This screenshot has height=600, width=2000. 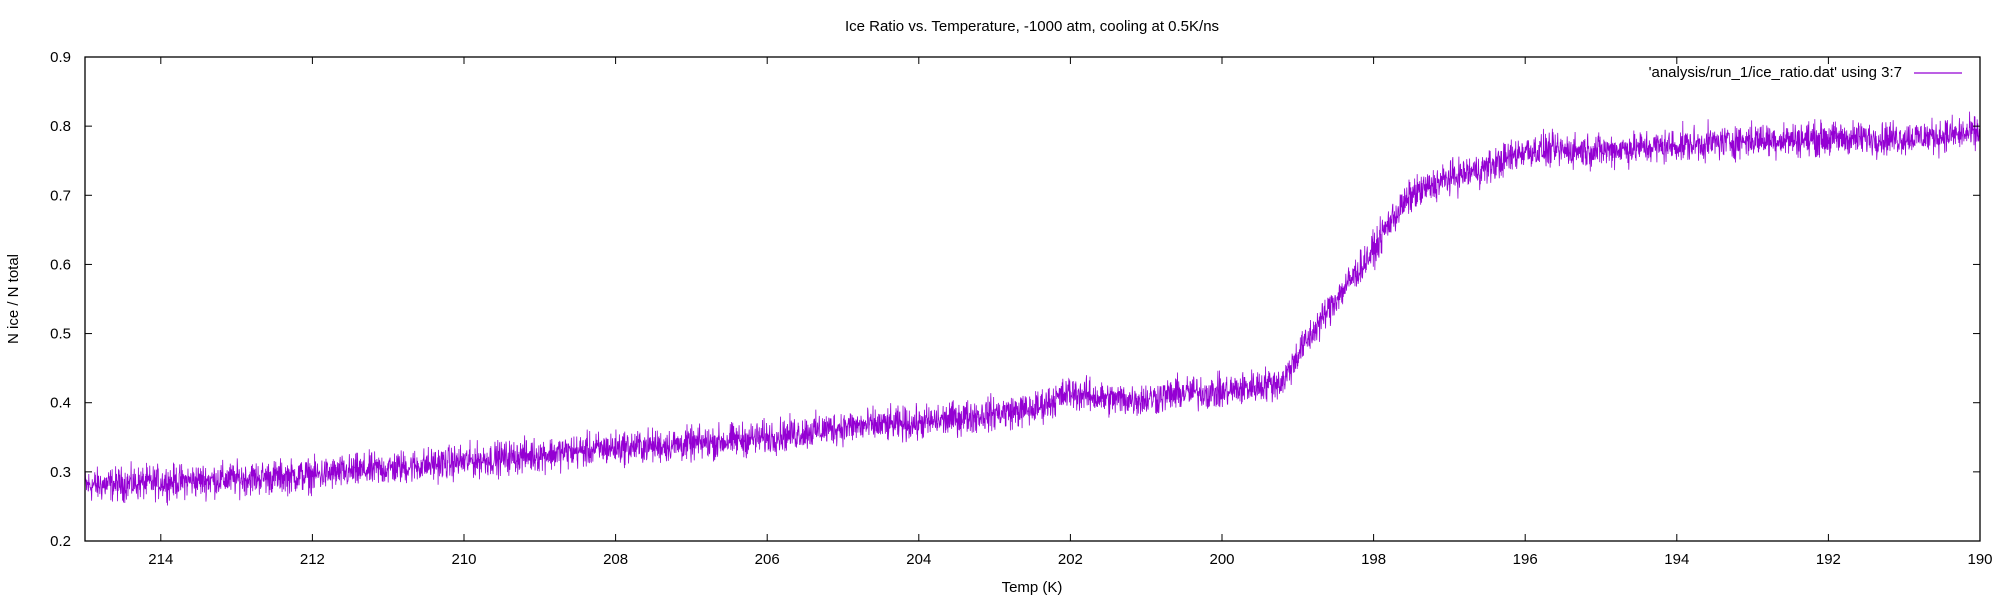 What do you see at coordinates (13, 299) in the screenshot?
I see `y-axis-label: N ice / N total` at bounding box center [13, 299].